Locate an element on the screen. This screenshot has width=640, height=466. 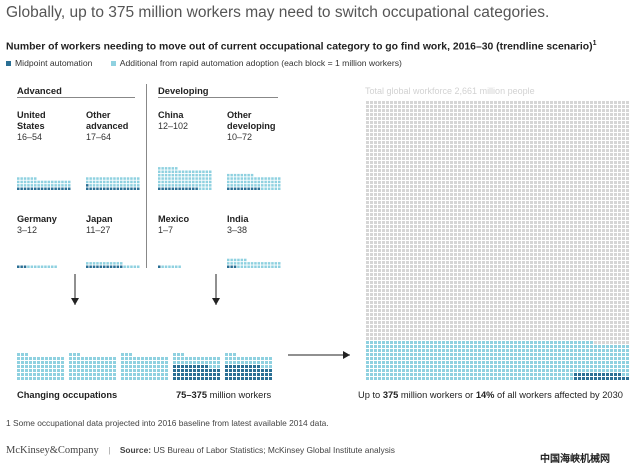
waffle-united-states-block-additional is located at coordinates (55, 182).